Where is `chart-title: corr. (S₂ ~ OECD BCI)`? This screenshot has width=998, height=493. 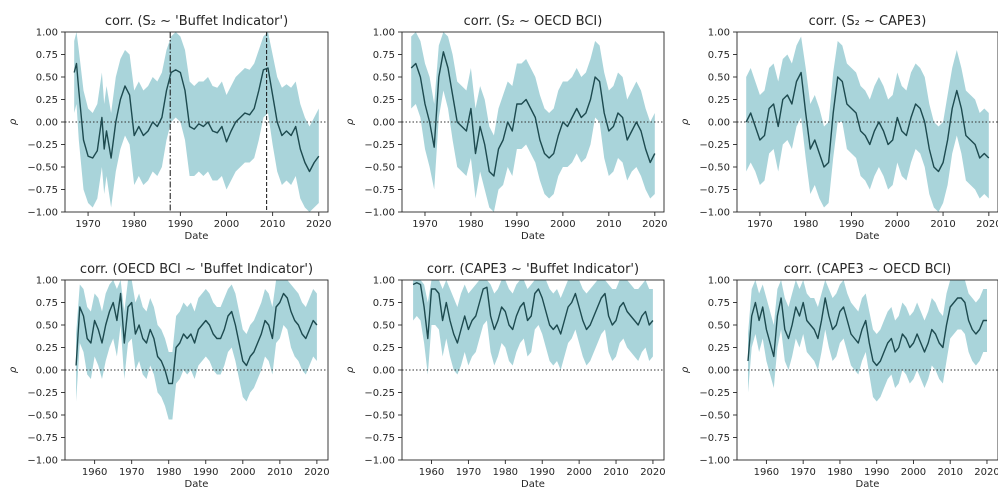
chart-title: corr. (S₂ ~ OECD BCI) is located at coordinates (533, 21).